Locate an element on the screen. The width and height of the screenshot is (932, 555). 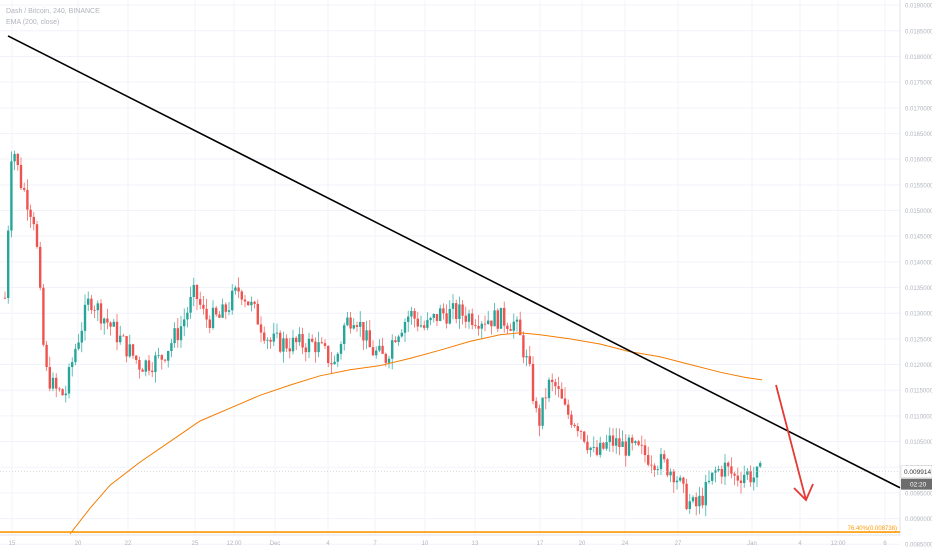
price-tick-label: 0.0180000 is located at coordinates (918, 58).